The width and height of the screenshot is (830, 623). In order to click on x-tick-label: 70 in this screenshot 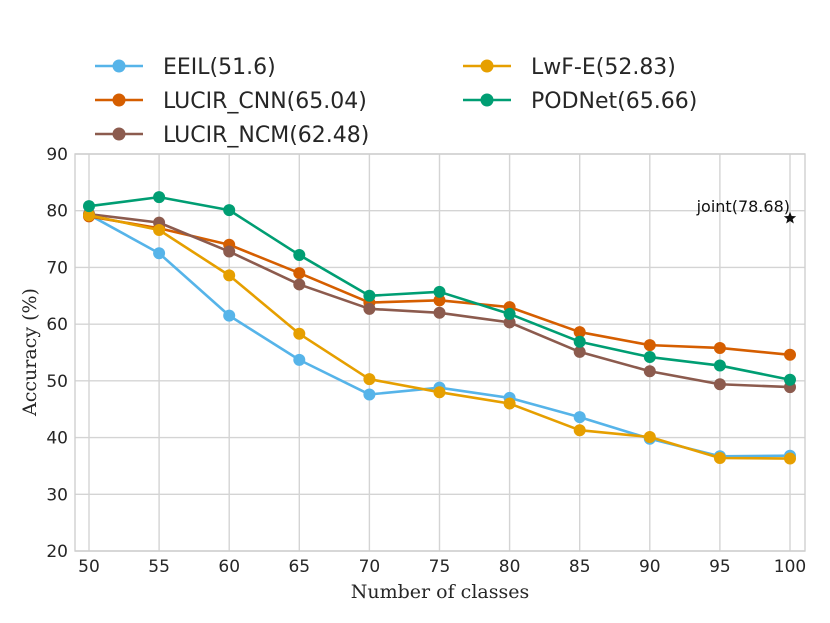, I will do `click(370, 567)`.